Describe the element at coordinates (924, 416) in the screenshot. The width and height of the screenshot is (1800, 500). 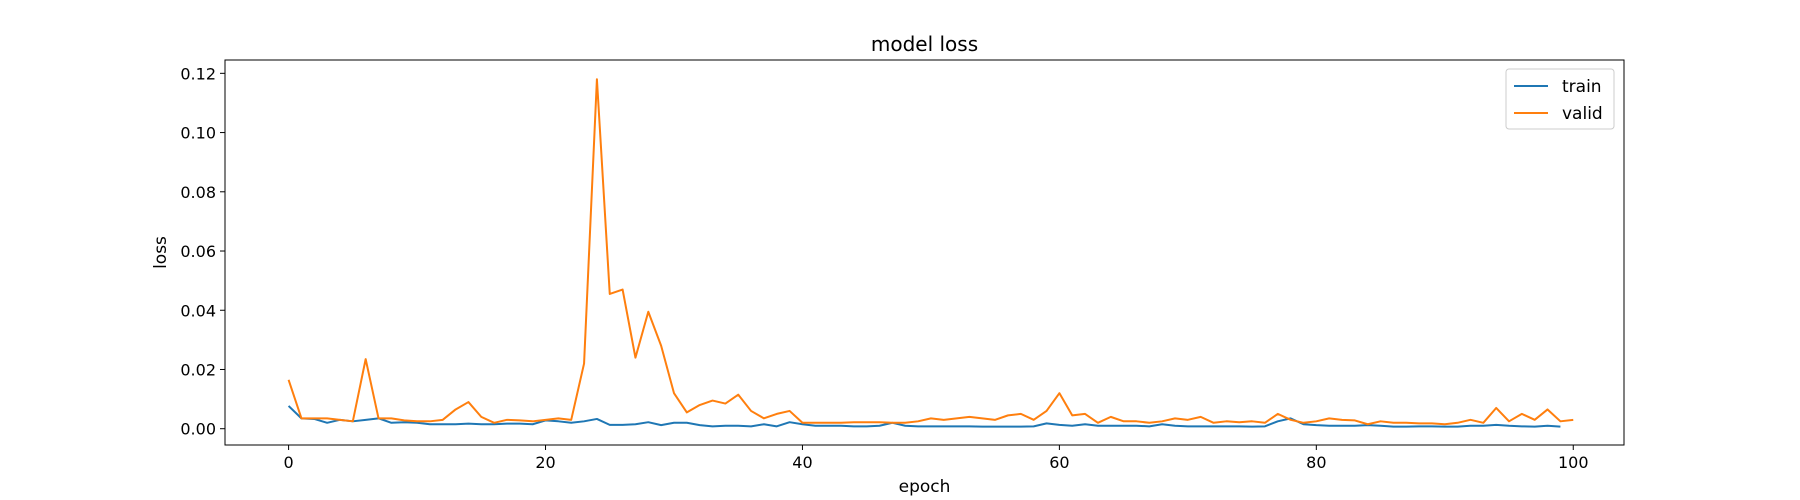
I see `series-line-train` at that location.